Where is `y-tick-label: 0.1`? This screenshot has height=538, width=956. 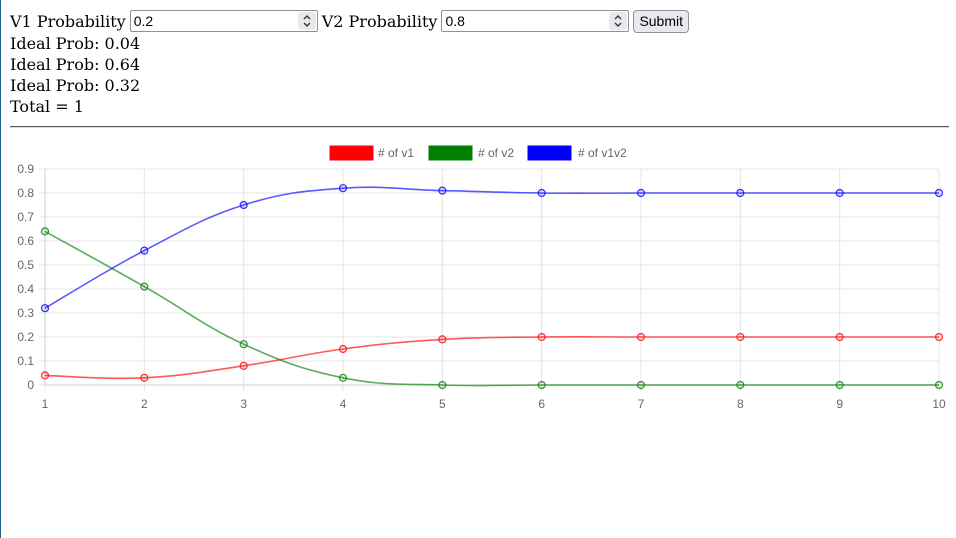
y-tick-label: 0.1 is located at coordinates (25, 361).